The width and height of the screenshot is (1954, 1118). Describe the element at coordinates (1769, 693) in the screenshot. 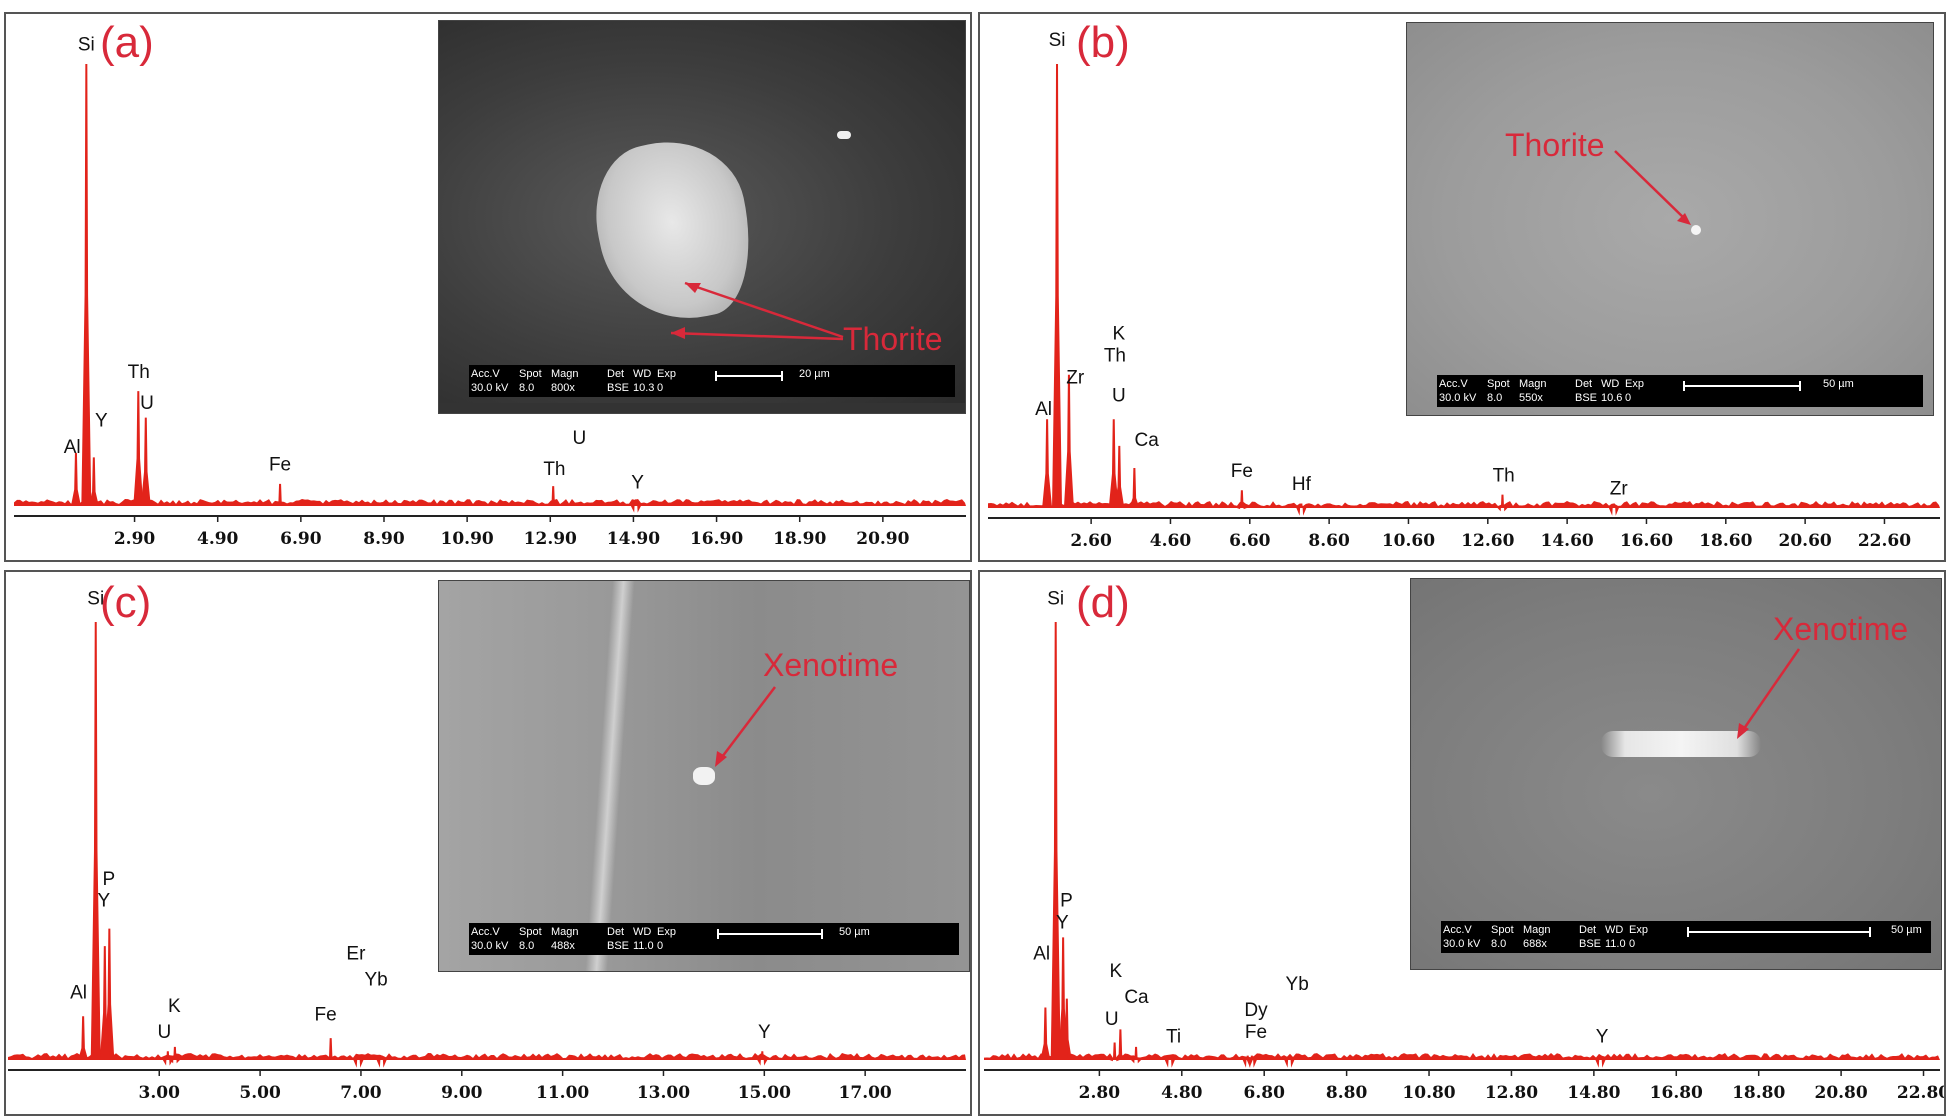

I see `arrow-overlay-d` at that location.